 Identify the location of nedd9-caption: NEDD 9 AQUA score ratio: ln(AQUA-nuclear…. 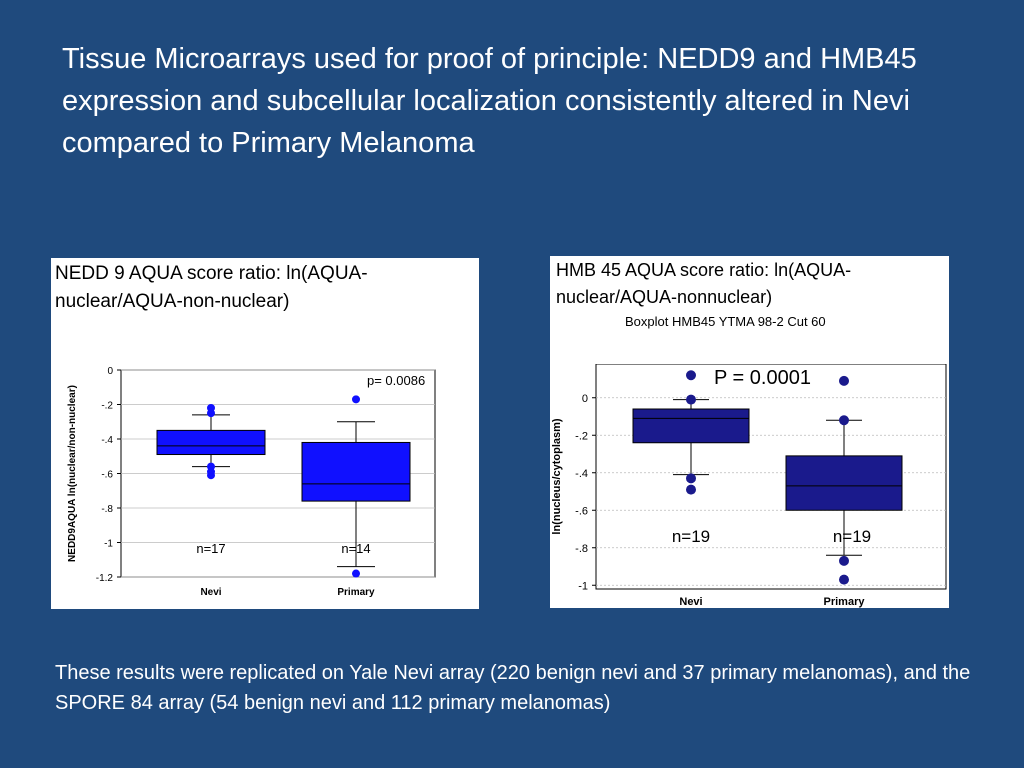
(211, 287).